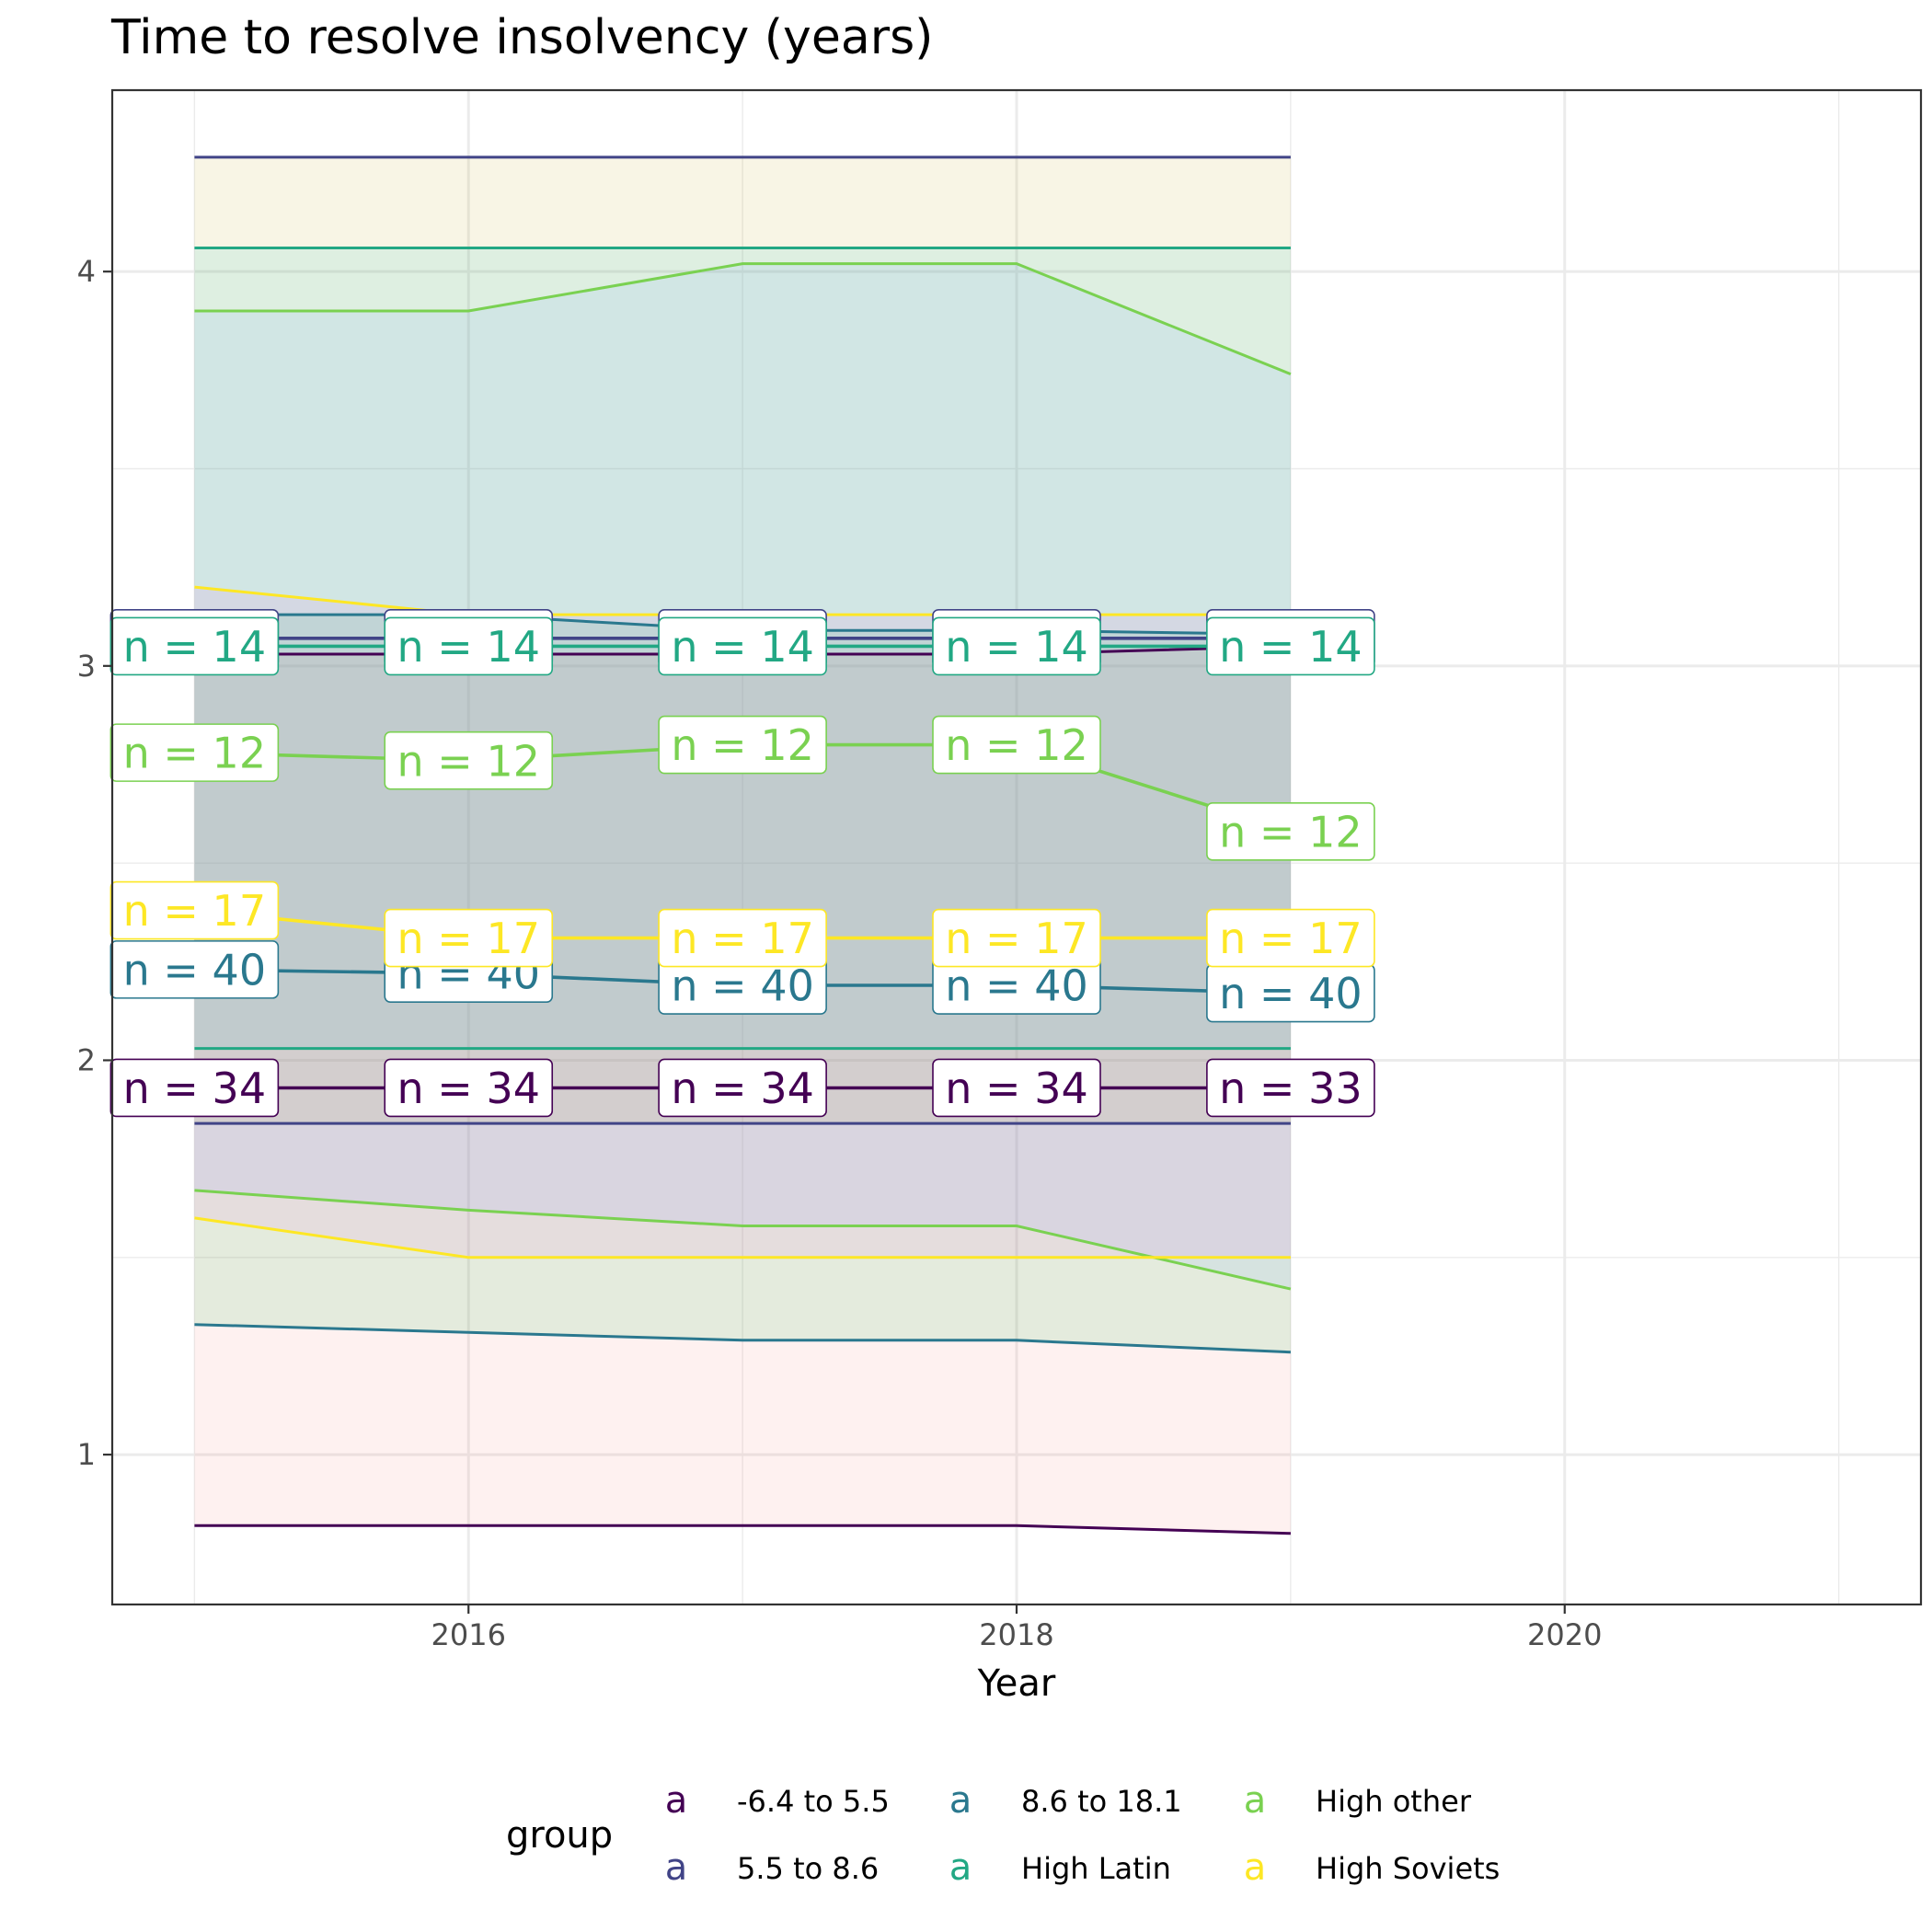  What do you see at coordinates (94, 863) in the screenshot?
I see `y-axis: 1 2 3 4` at bounding box center [94, 863].